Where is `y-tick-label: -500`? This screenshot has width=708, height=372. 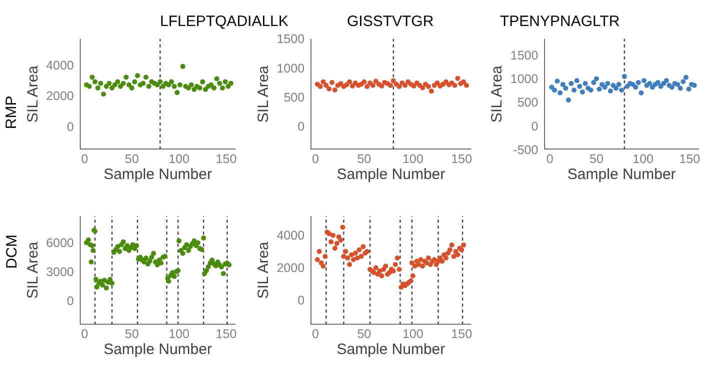
y-tick-label: -500 is located at coordinates (525, 149).